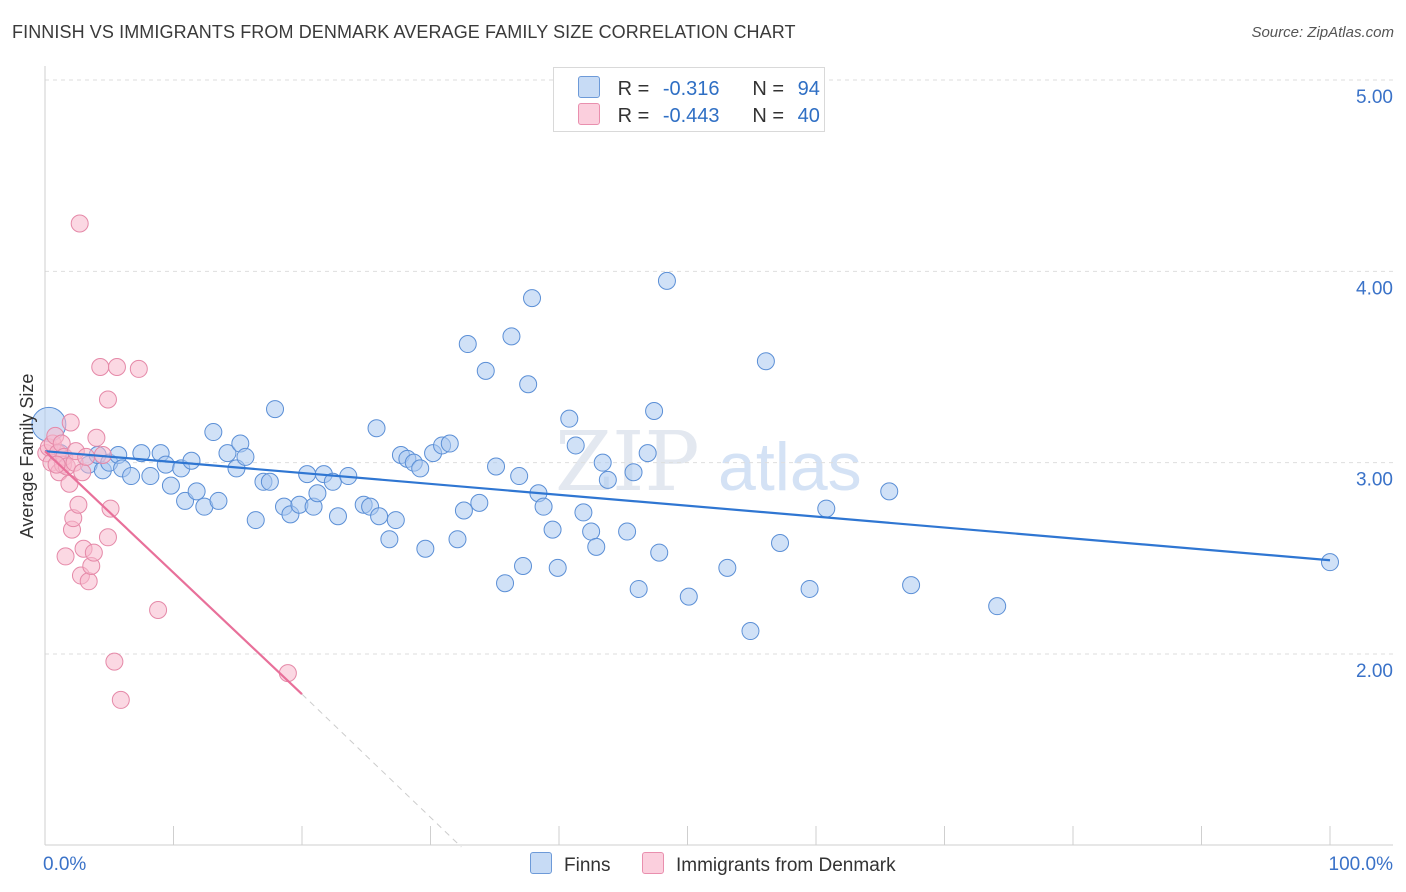  Describe the element at coordinates (627, 462) in the screenshot. I see `watermark-zip: ZIP` at that location.